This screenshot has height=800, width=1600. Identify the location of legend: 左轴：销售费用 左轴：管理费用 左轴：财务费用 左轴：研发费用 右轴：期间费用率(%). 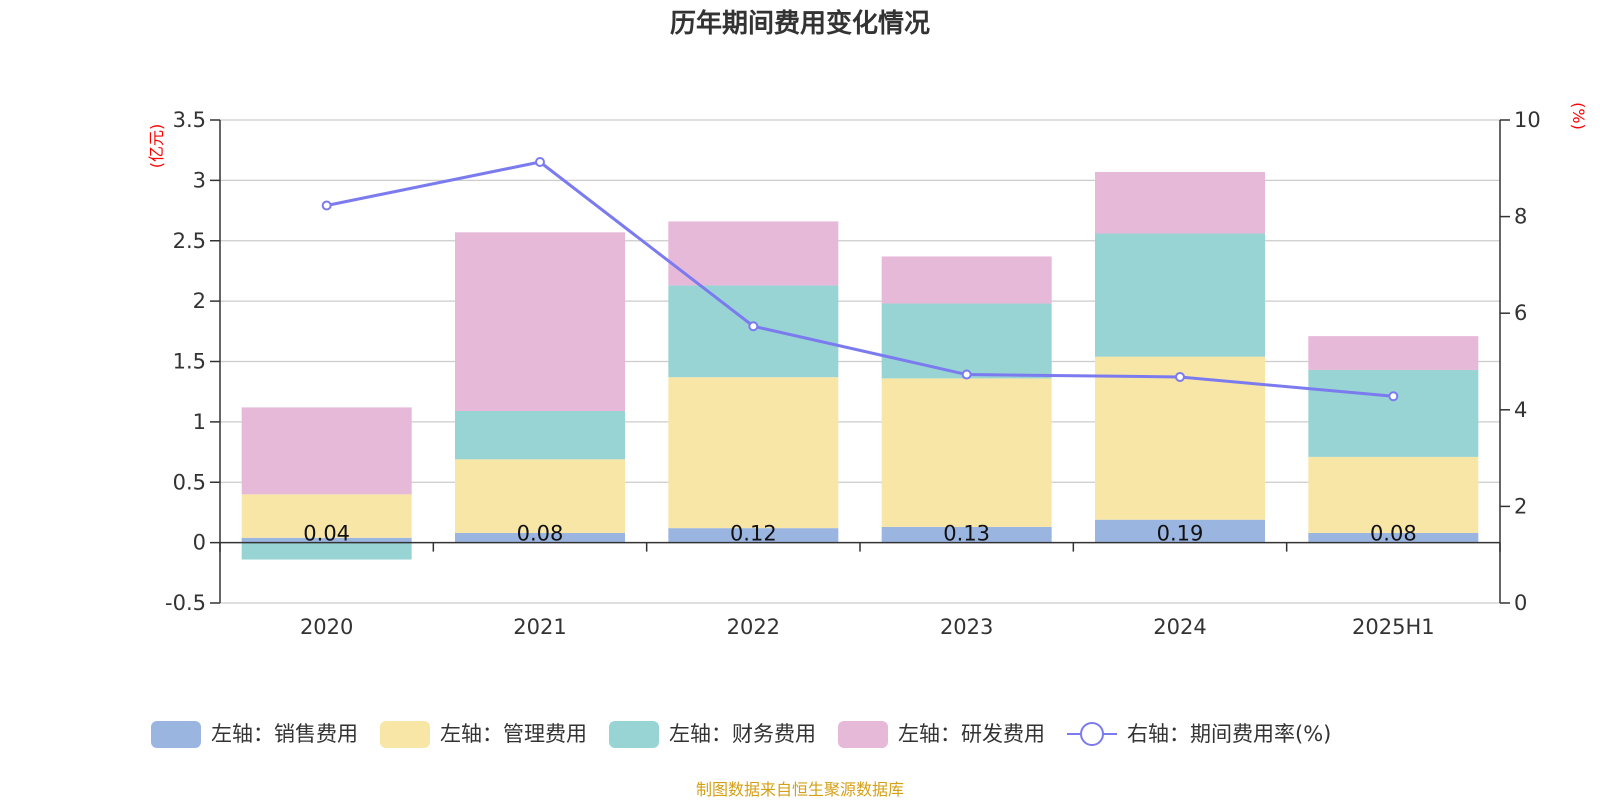
(741, 734).